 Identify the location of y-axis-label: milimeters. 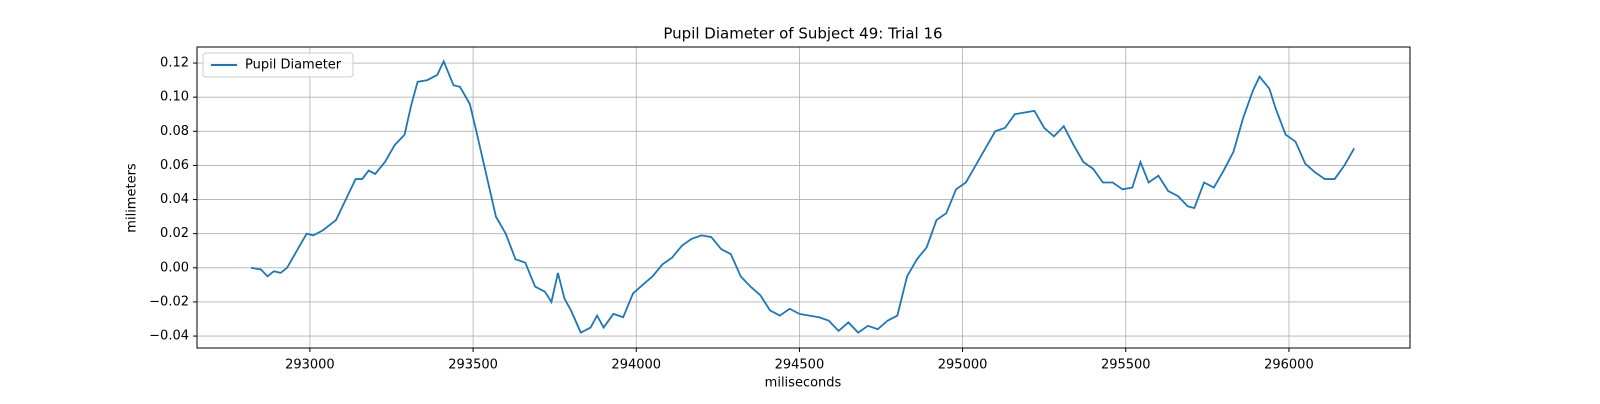
(132, 198).